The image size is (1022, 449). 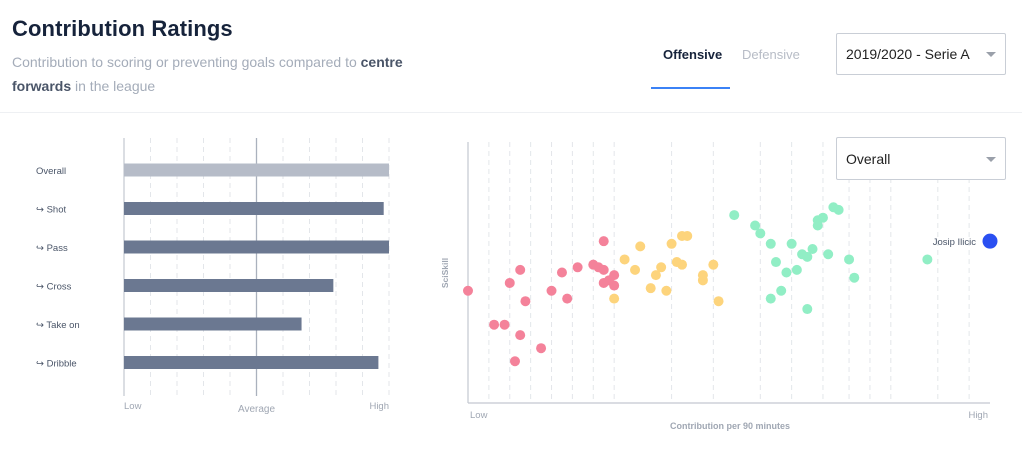 I want to click on category-label: ↪ Pass, so click(x=52, y=248).